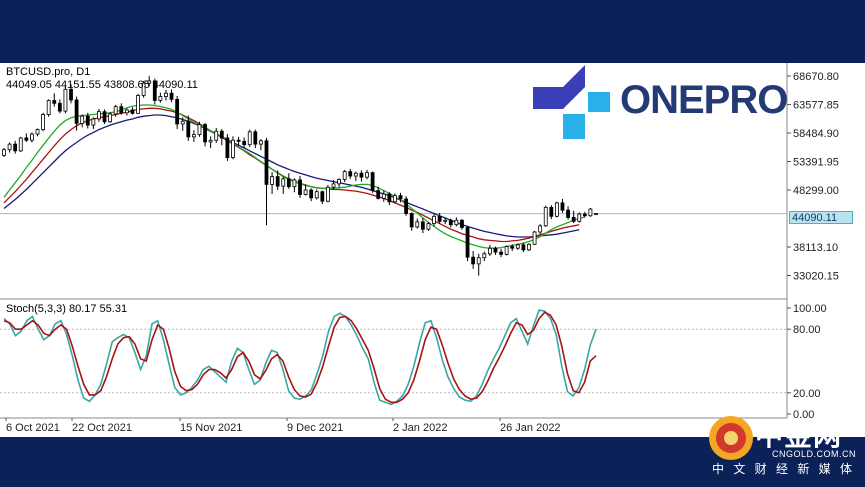  I want to click on cngold-logo-icon, so click(731, 438).